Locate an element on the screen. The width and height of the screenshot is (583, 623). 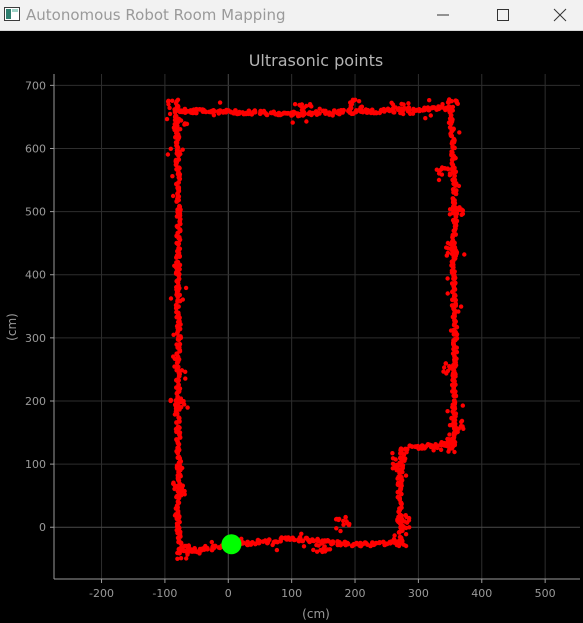
maximize-icon is located at coordinates (503, 15).